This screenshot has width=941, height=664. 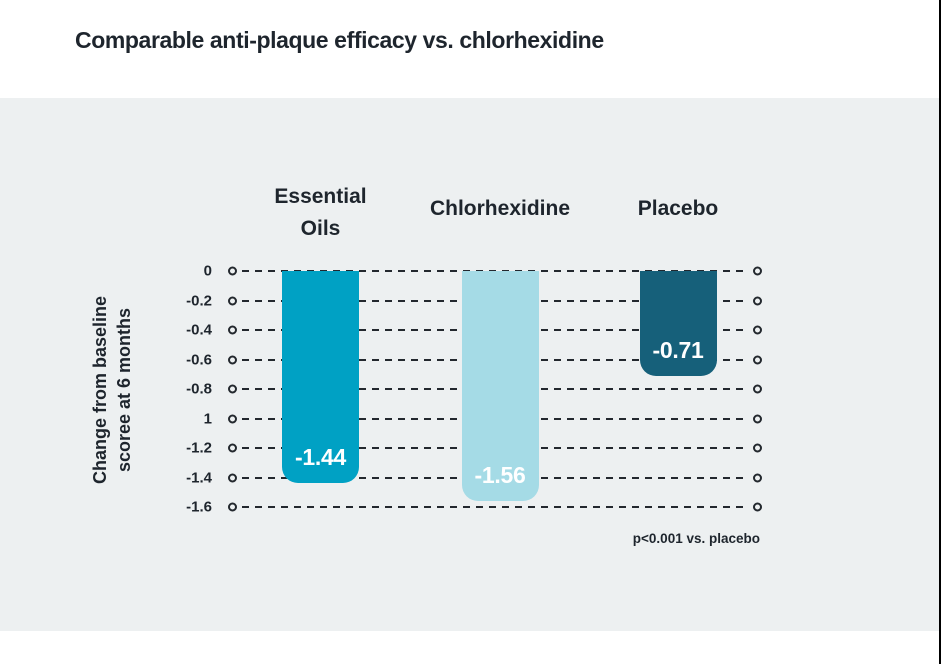 I want to click on category-label-line: Oils, so click(x=320, y=228).